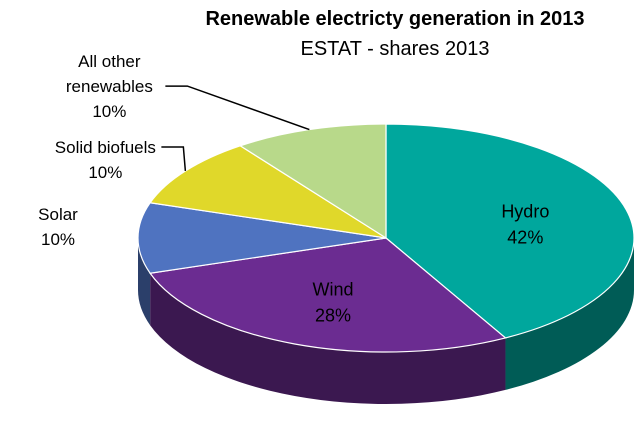 The image size is (640, 421). I want to click on pie-side-hydro, so click(569, 314).